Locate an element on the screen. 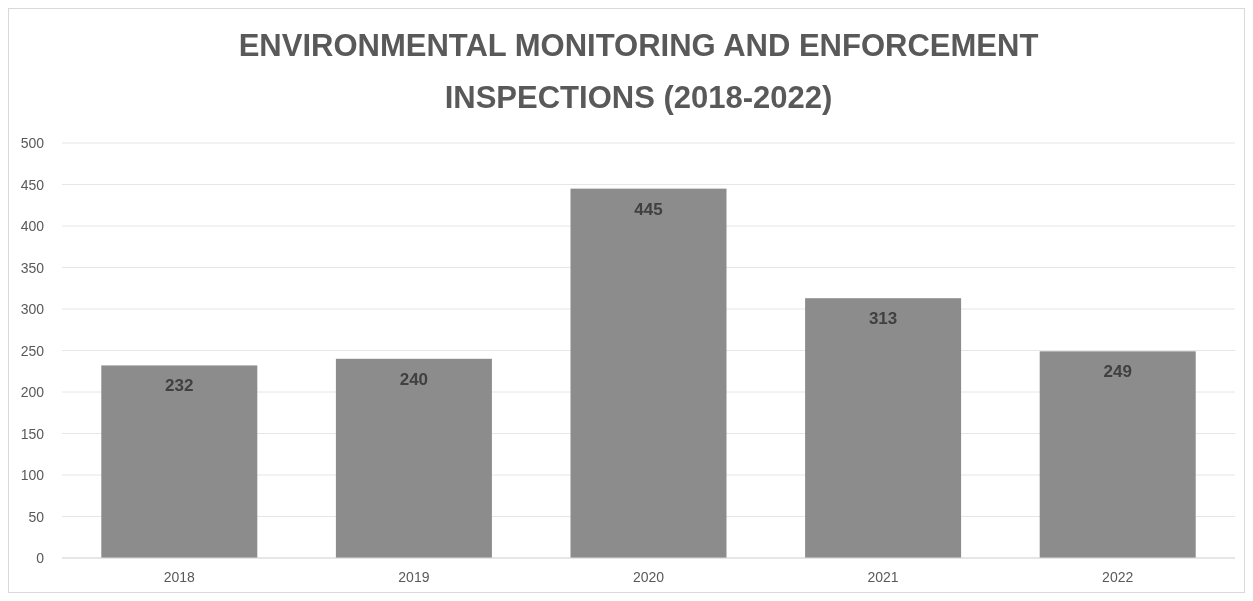  data-label: 249 is located at coordinates (1117, 372).